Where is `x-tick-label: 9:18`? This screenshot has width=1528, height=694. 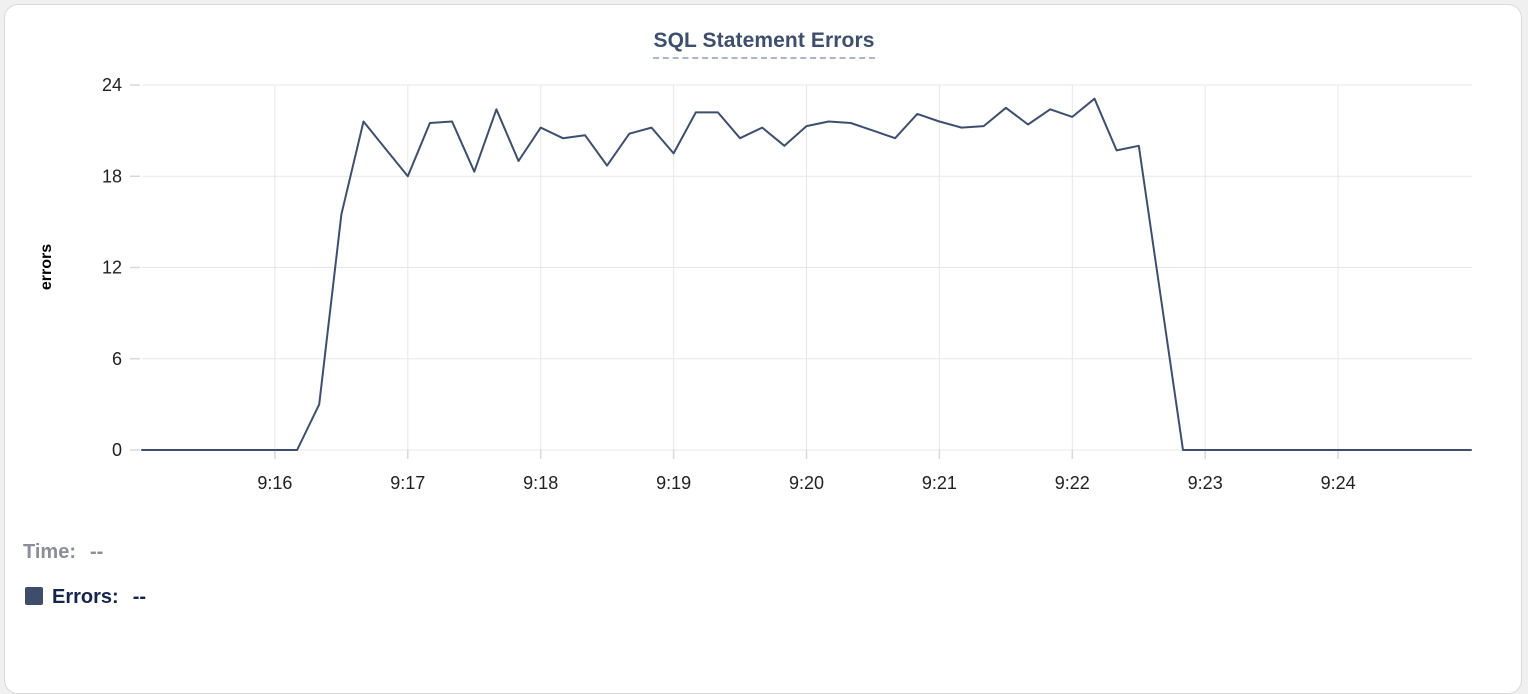 x-tick-label: 9:18 is located at coordinates (540, 483).